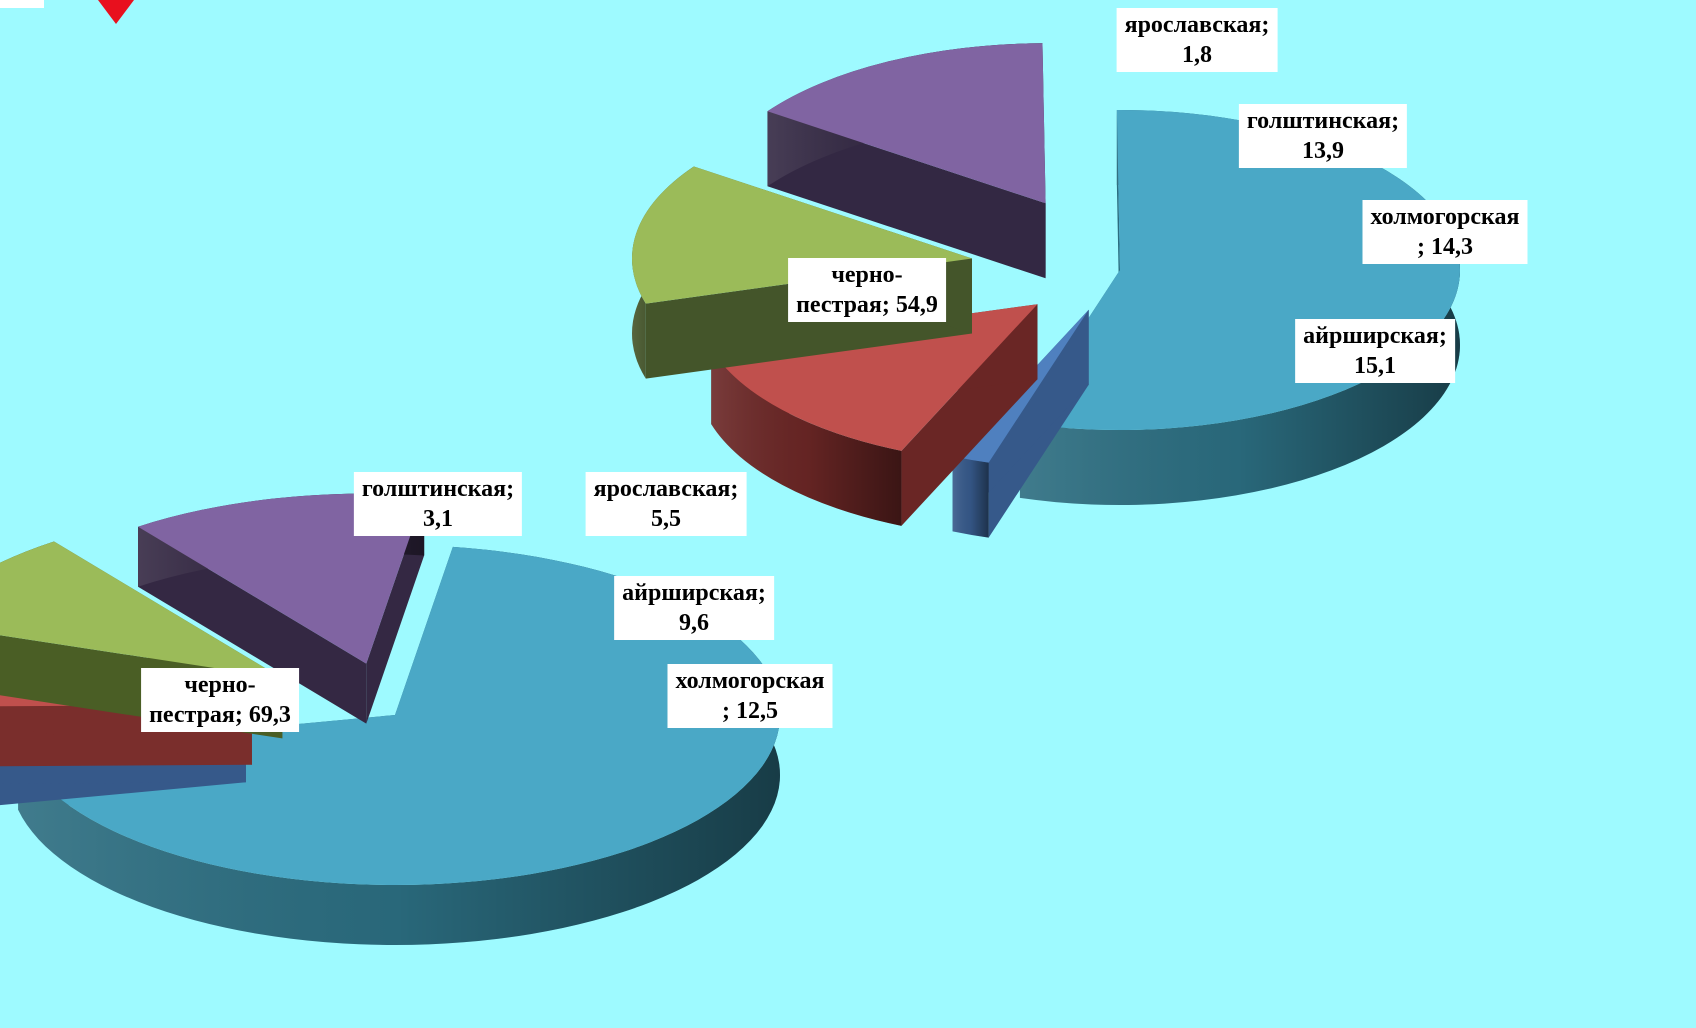  Describe the element at coordinates (22, 4) in the screenshot. I see `corner-box` at that location.